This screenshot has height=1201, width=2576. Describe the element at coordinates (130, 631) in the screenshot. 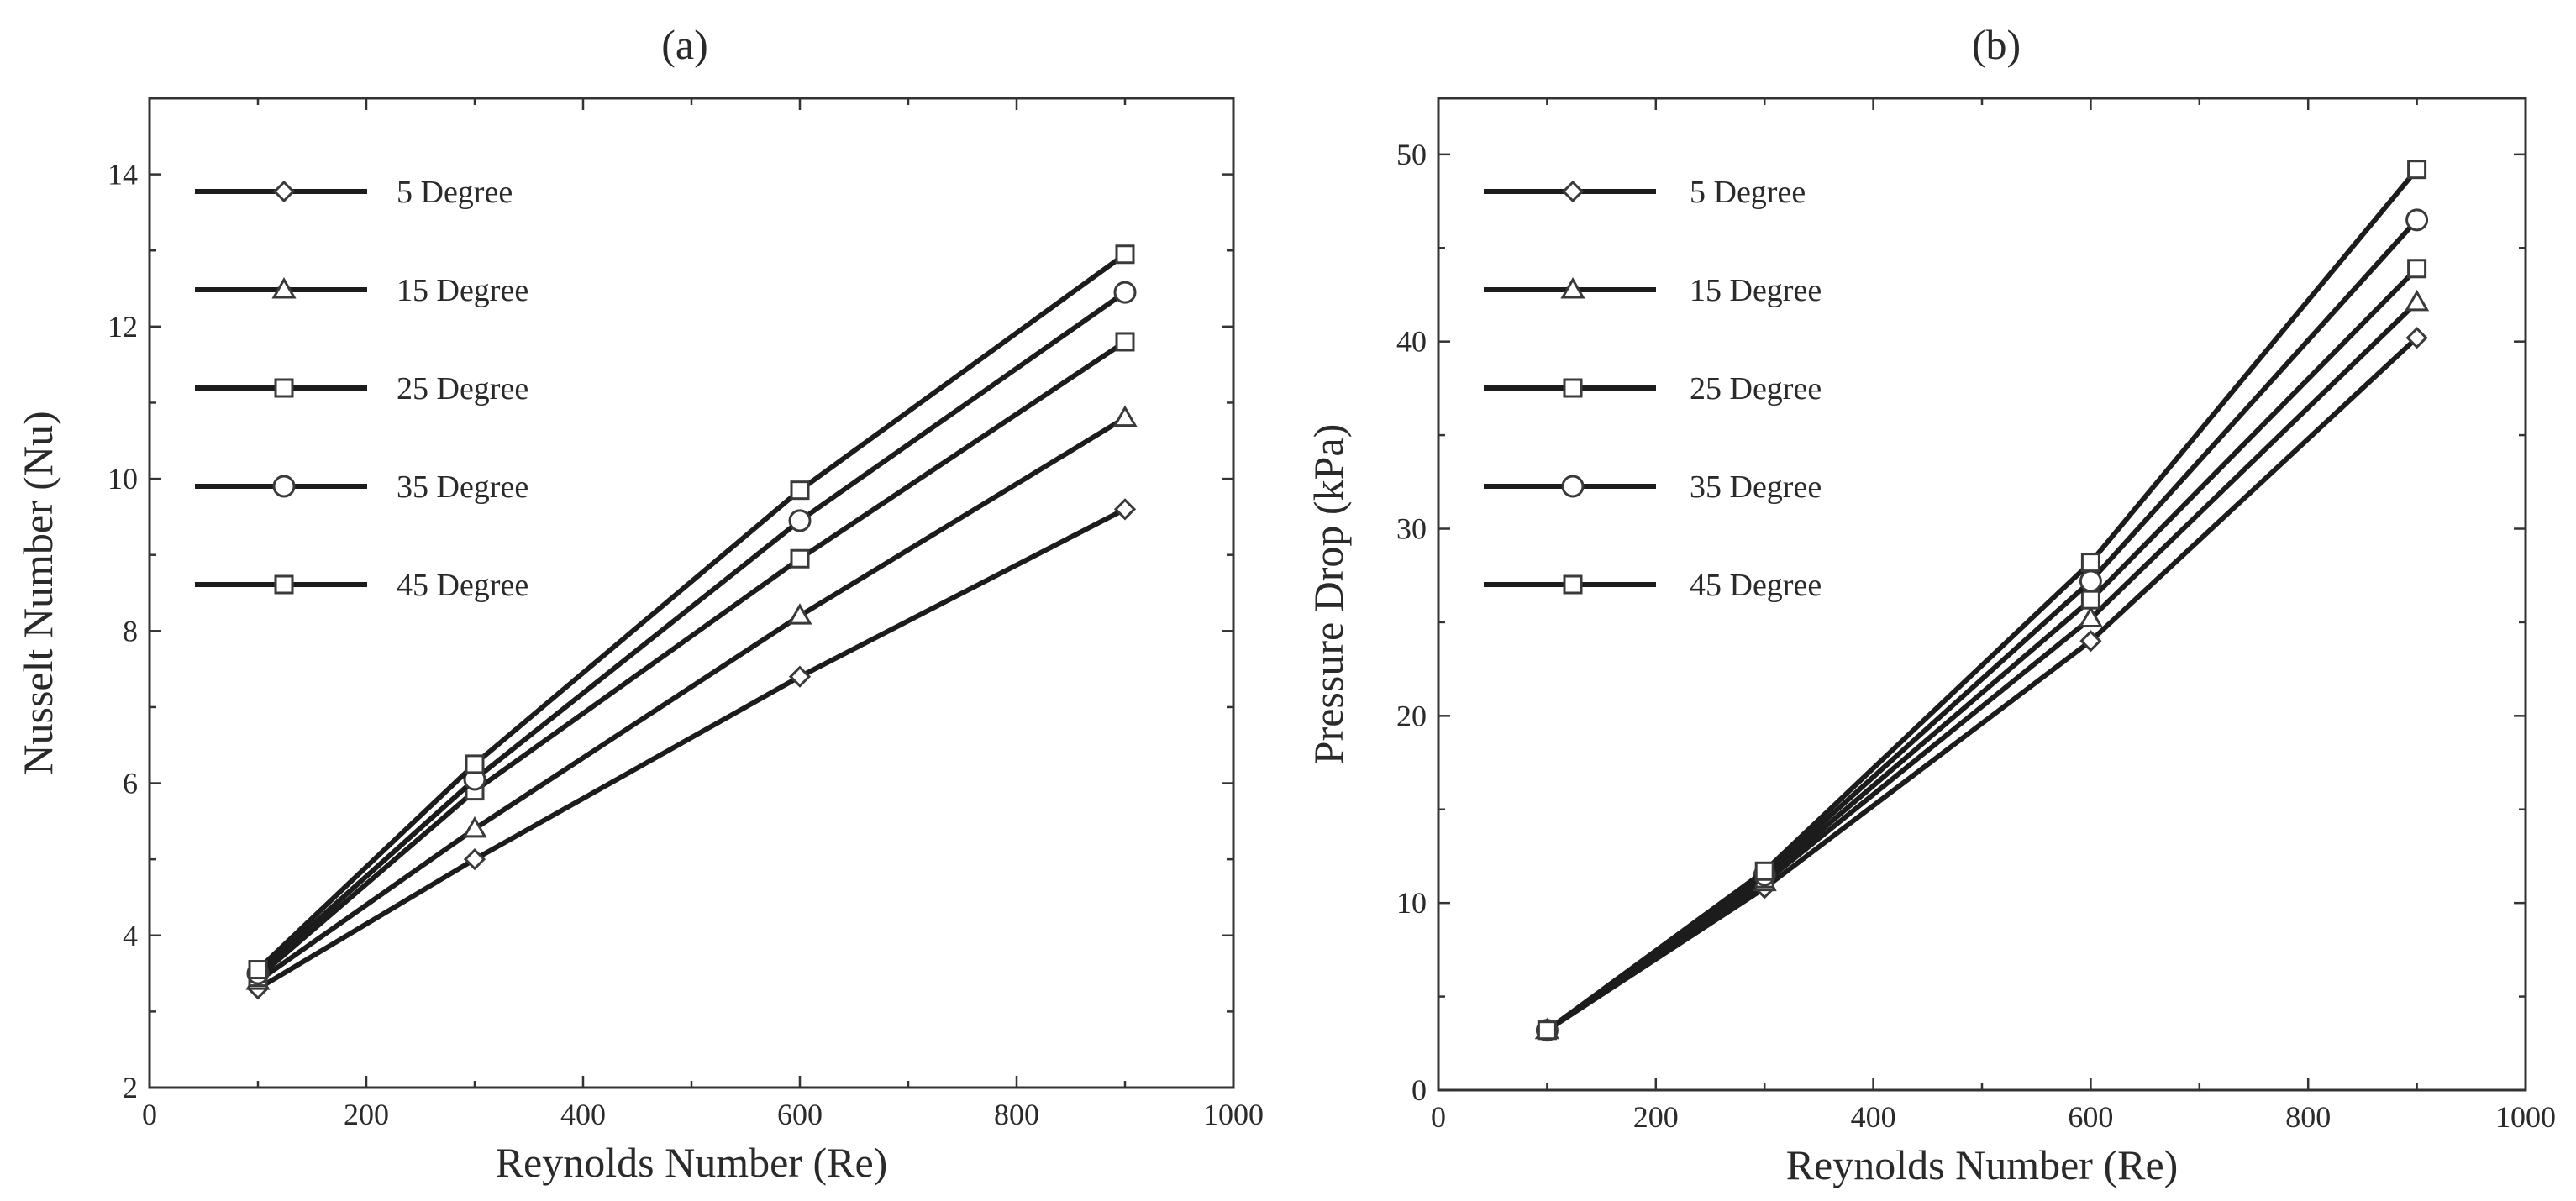

I see `y-tick-label: 8` at that location.